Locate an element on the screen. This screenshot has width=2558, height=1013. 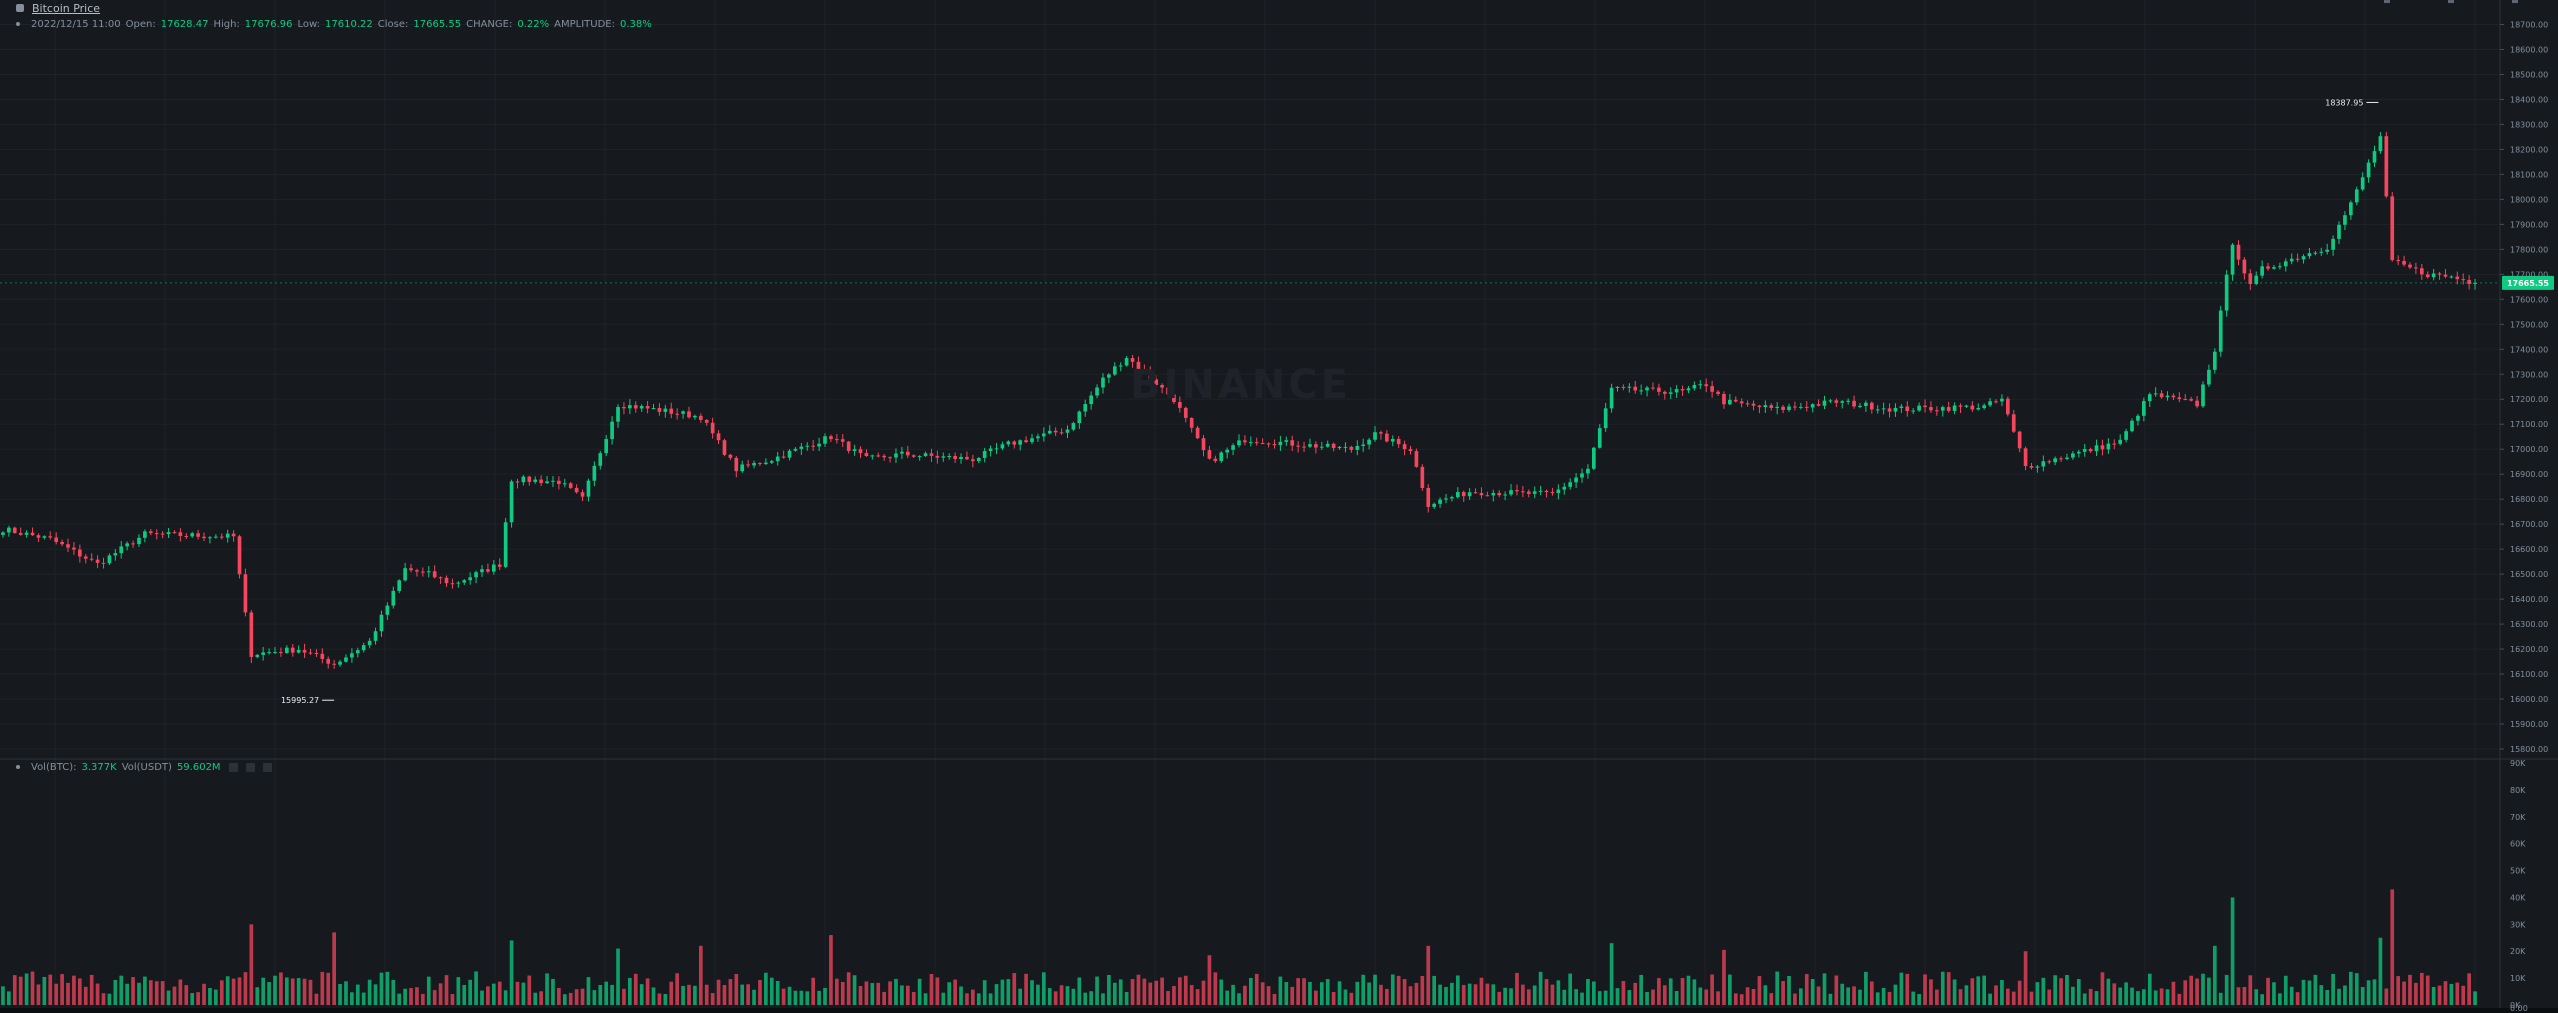
price-tick-label: 16300.00 is located at coordinates (2529, 624).